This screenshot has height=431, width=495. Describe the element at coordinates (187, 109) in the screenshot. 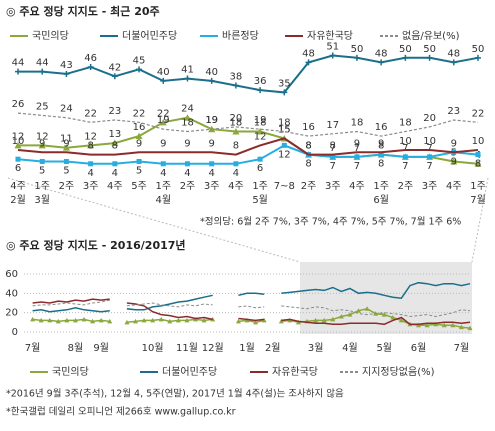

I see `data-label: 24` at that location.